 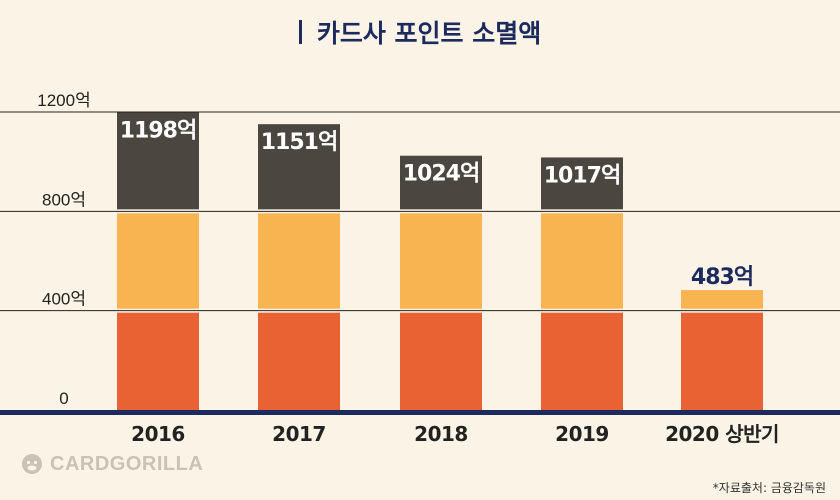 I want to click on x-category-label: 2020 상반기, so click(x=722, y=434).